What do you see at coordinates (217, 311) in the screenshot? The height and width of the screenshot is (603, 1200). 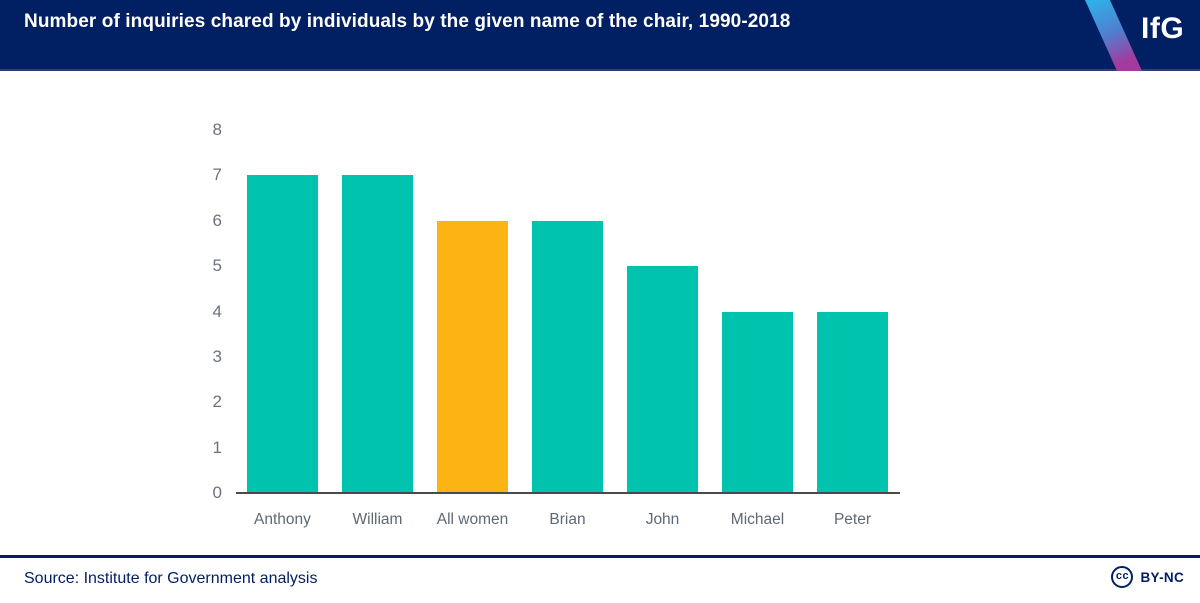 I see `y-tick-label: 4` at bounding box center [217, 311].